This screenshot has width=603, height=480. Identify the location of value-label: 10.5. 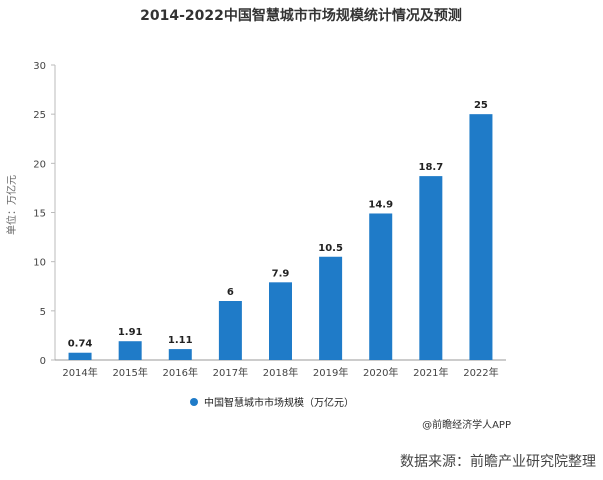
(330, 248).